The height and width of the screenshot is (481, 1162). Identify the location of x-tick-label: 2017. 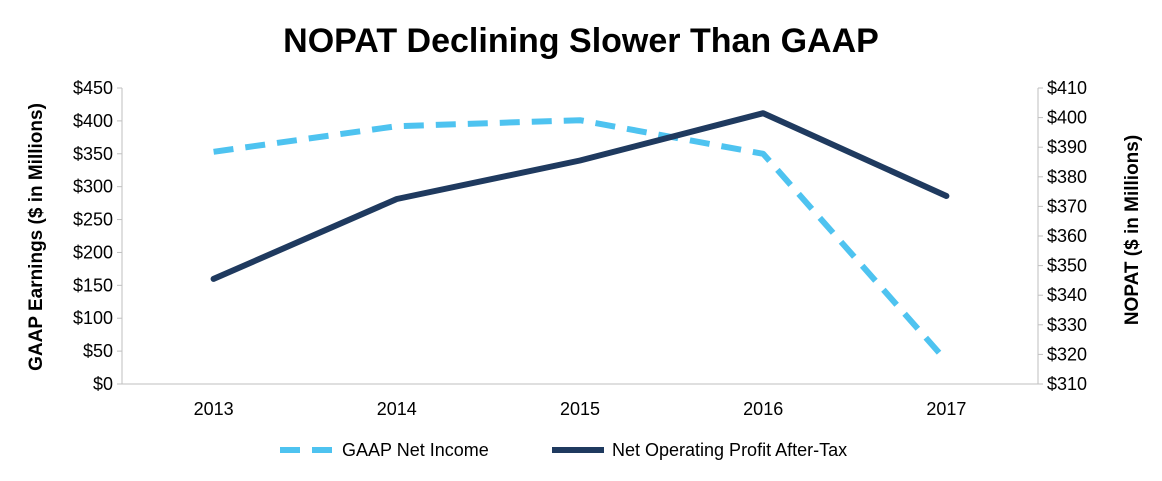
(946, 409).